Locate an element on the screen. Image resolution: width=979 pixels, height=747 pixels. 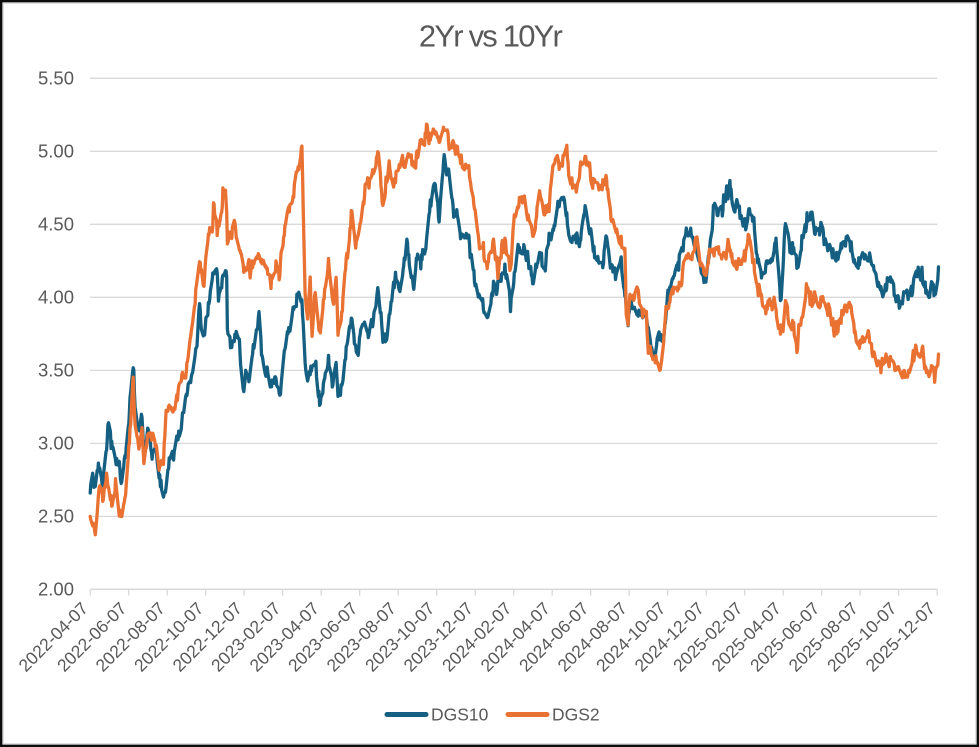
svg-text: 2.00 is located at coordinates (56, 589).